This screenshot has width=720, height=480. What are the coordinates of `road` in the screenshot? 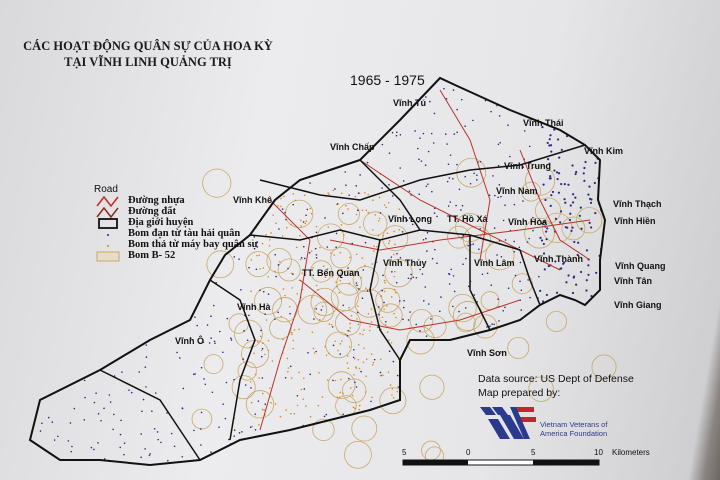 It's located at (555, 205).